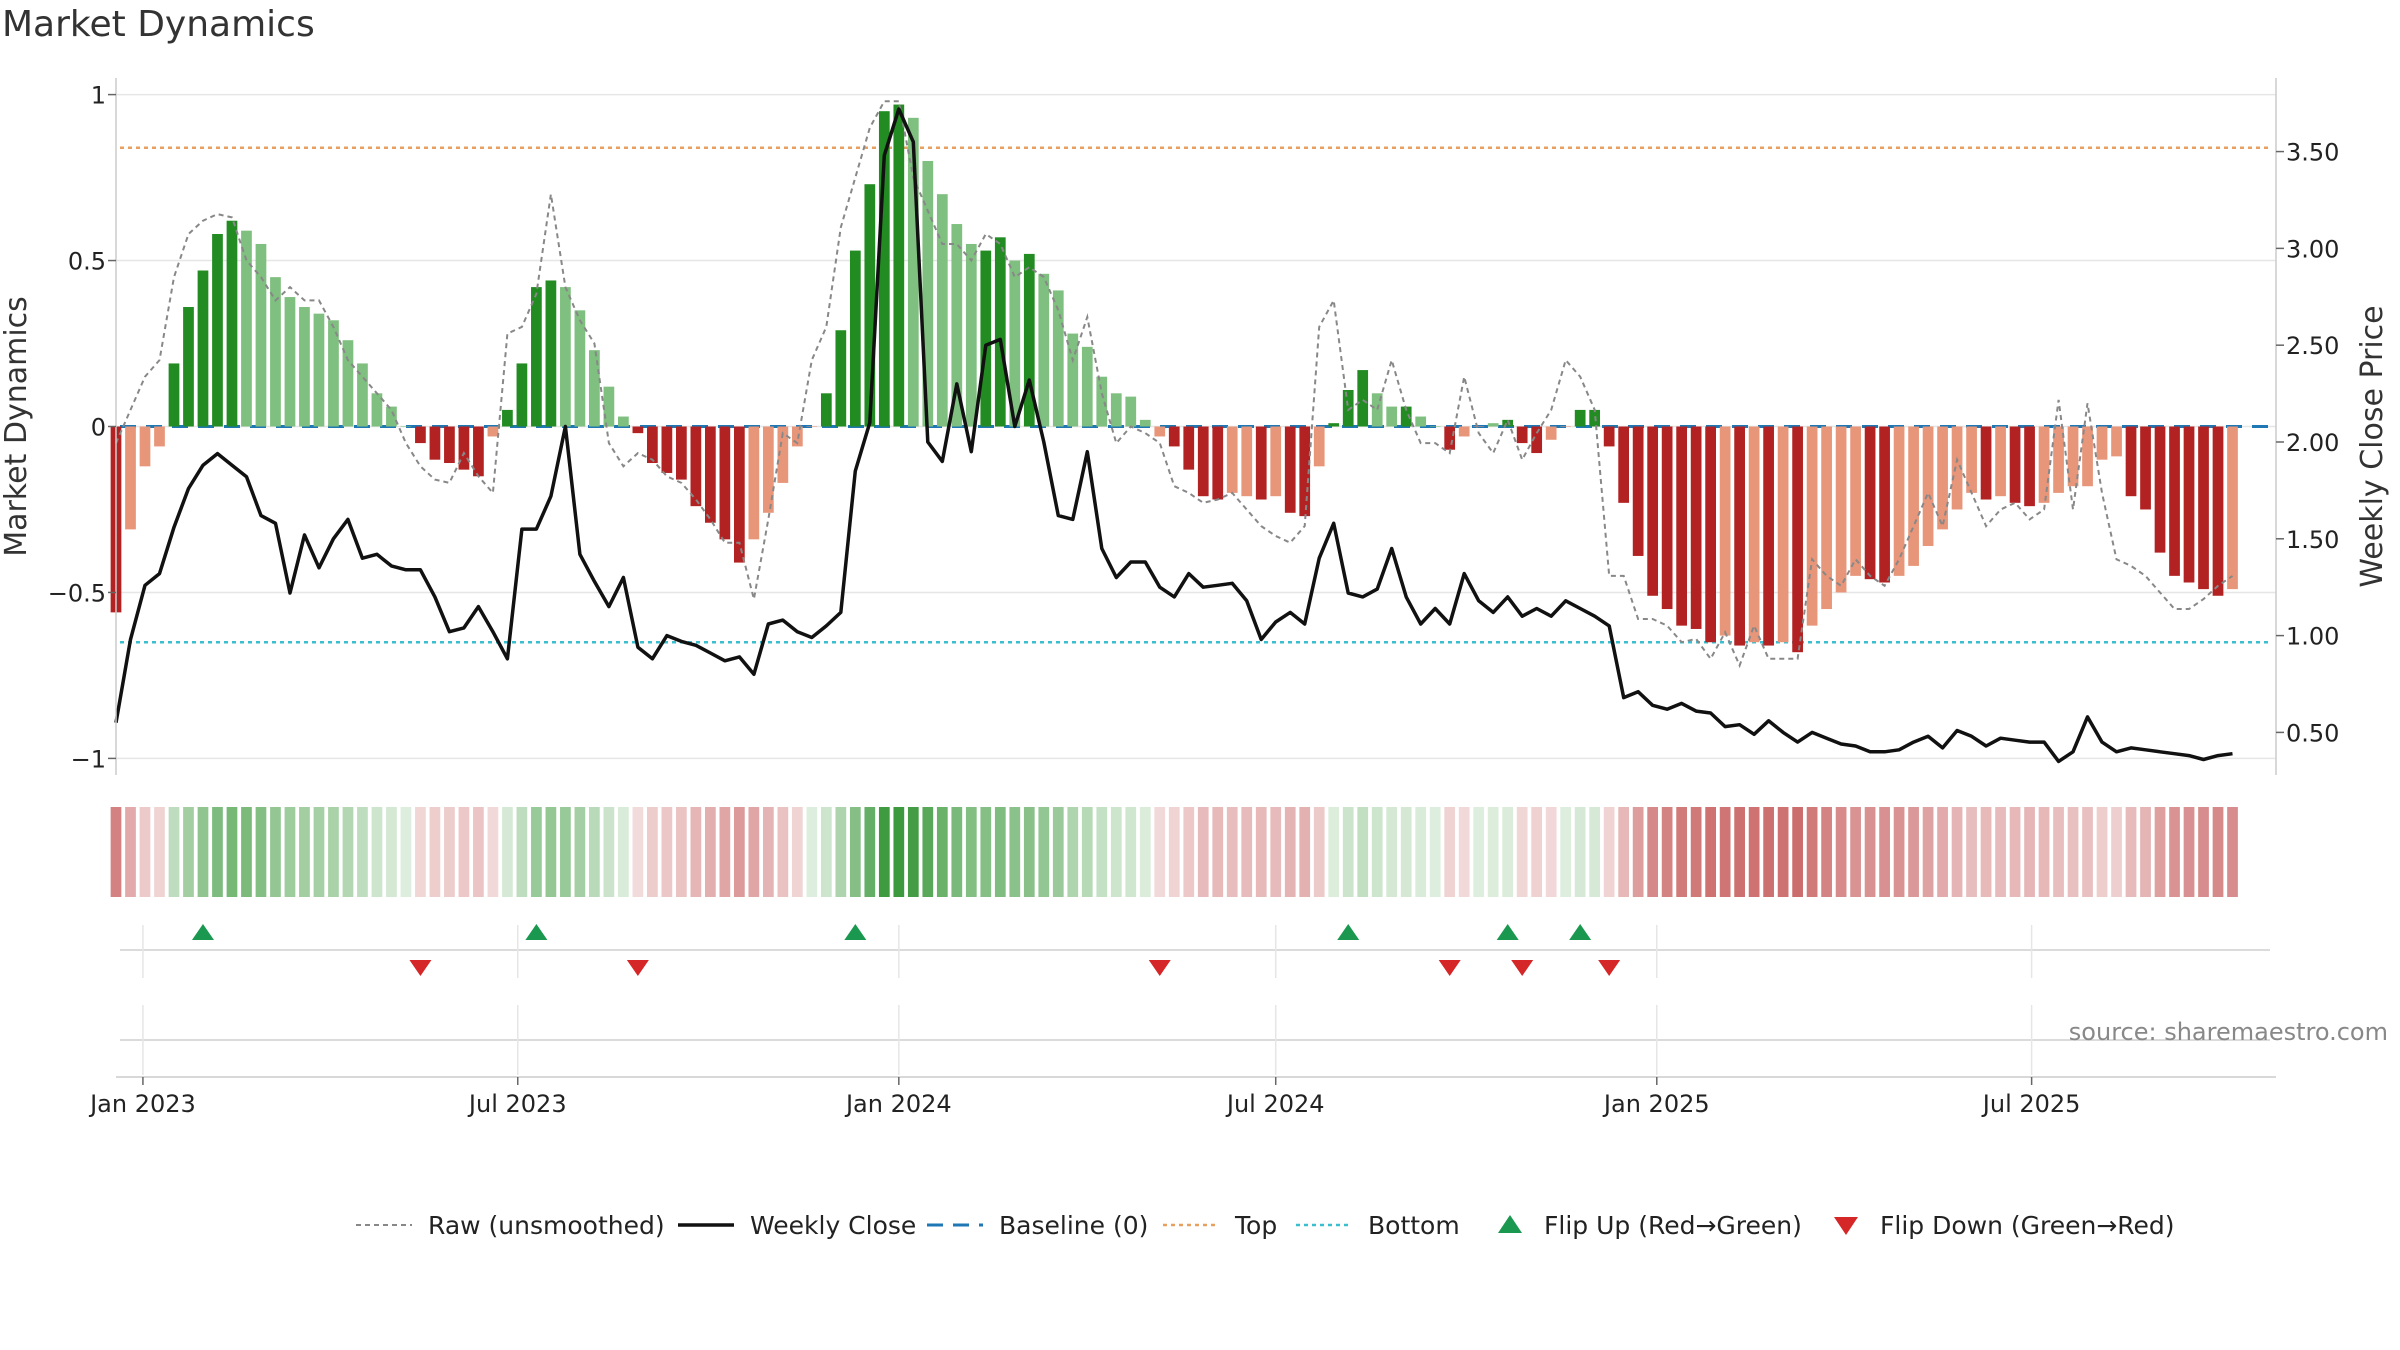 This screenshot has width=2400, height=1350. Describe the element at coordinates (98, 96) in the screenshot. I see `left-tick-label: 1` at that location.